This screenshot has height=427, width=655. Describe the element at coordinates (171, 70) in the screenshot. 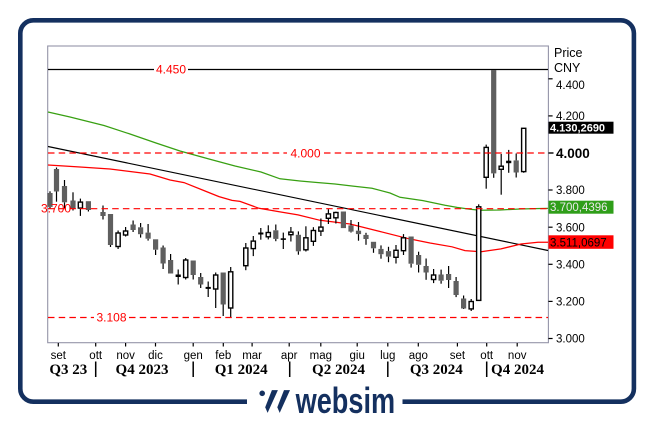

I see `svg-text: 4.450` at that location.